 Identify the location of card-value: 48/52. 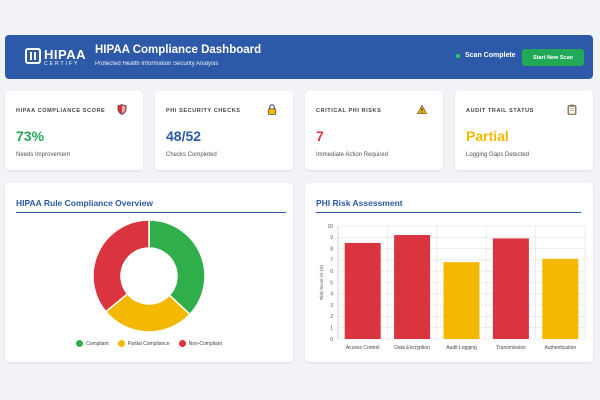
(184, 136).